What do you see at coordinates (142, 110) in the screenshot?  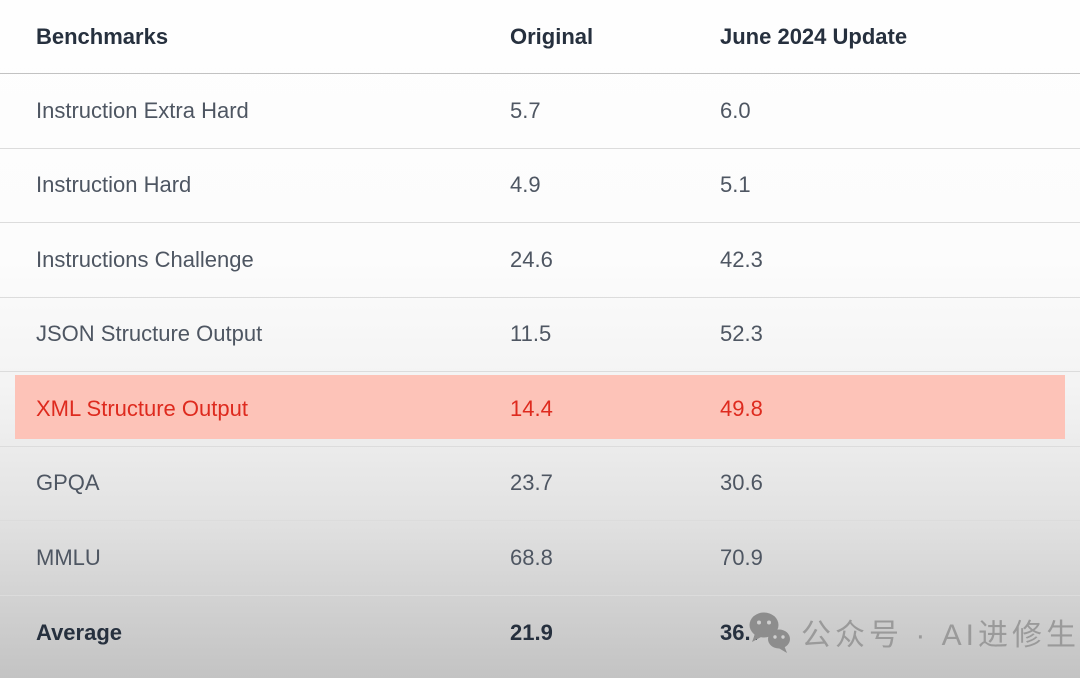 I see `benchmark-name: Instruction Extra Hard` at bounding box center [142, 110].